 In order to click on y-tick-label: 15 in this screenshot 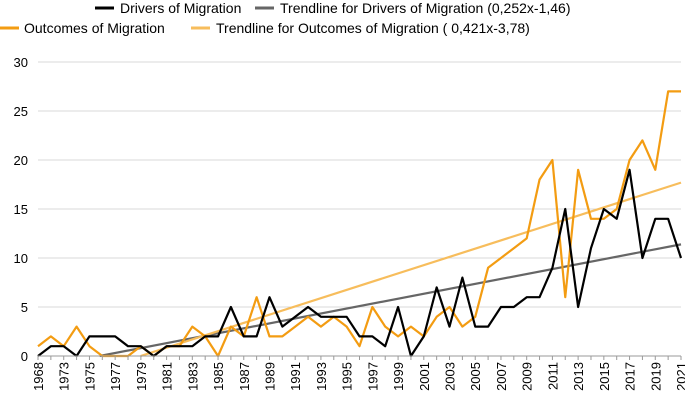, I will do `click(21, 209)`.